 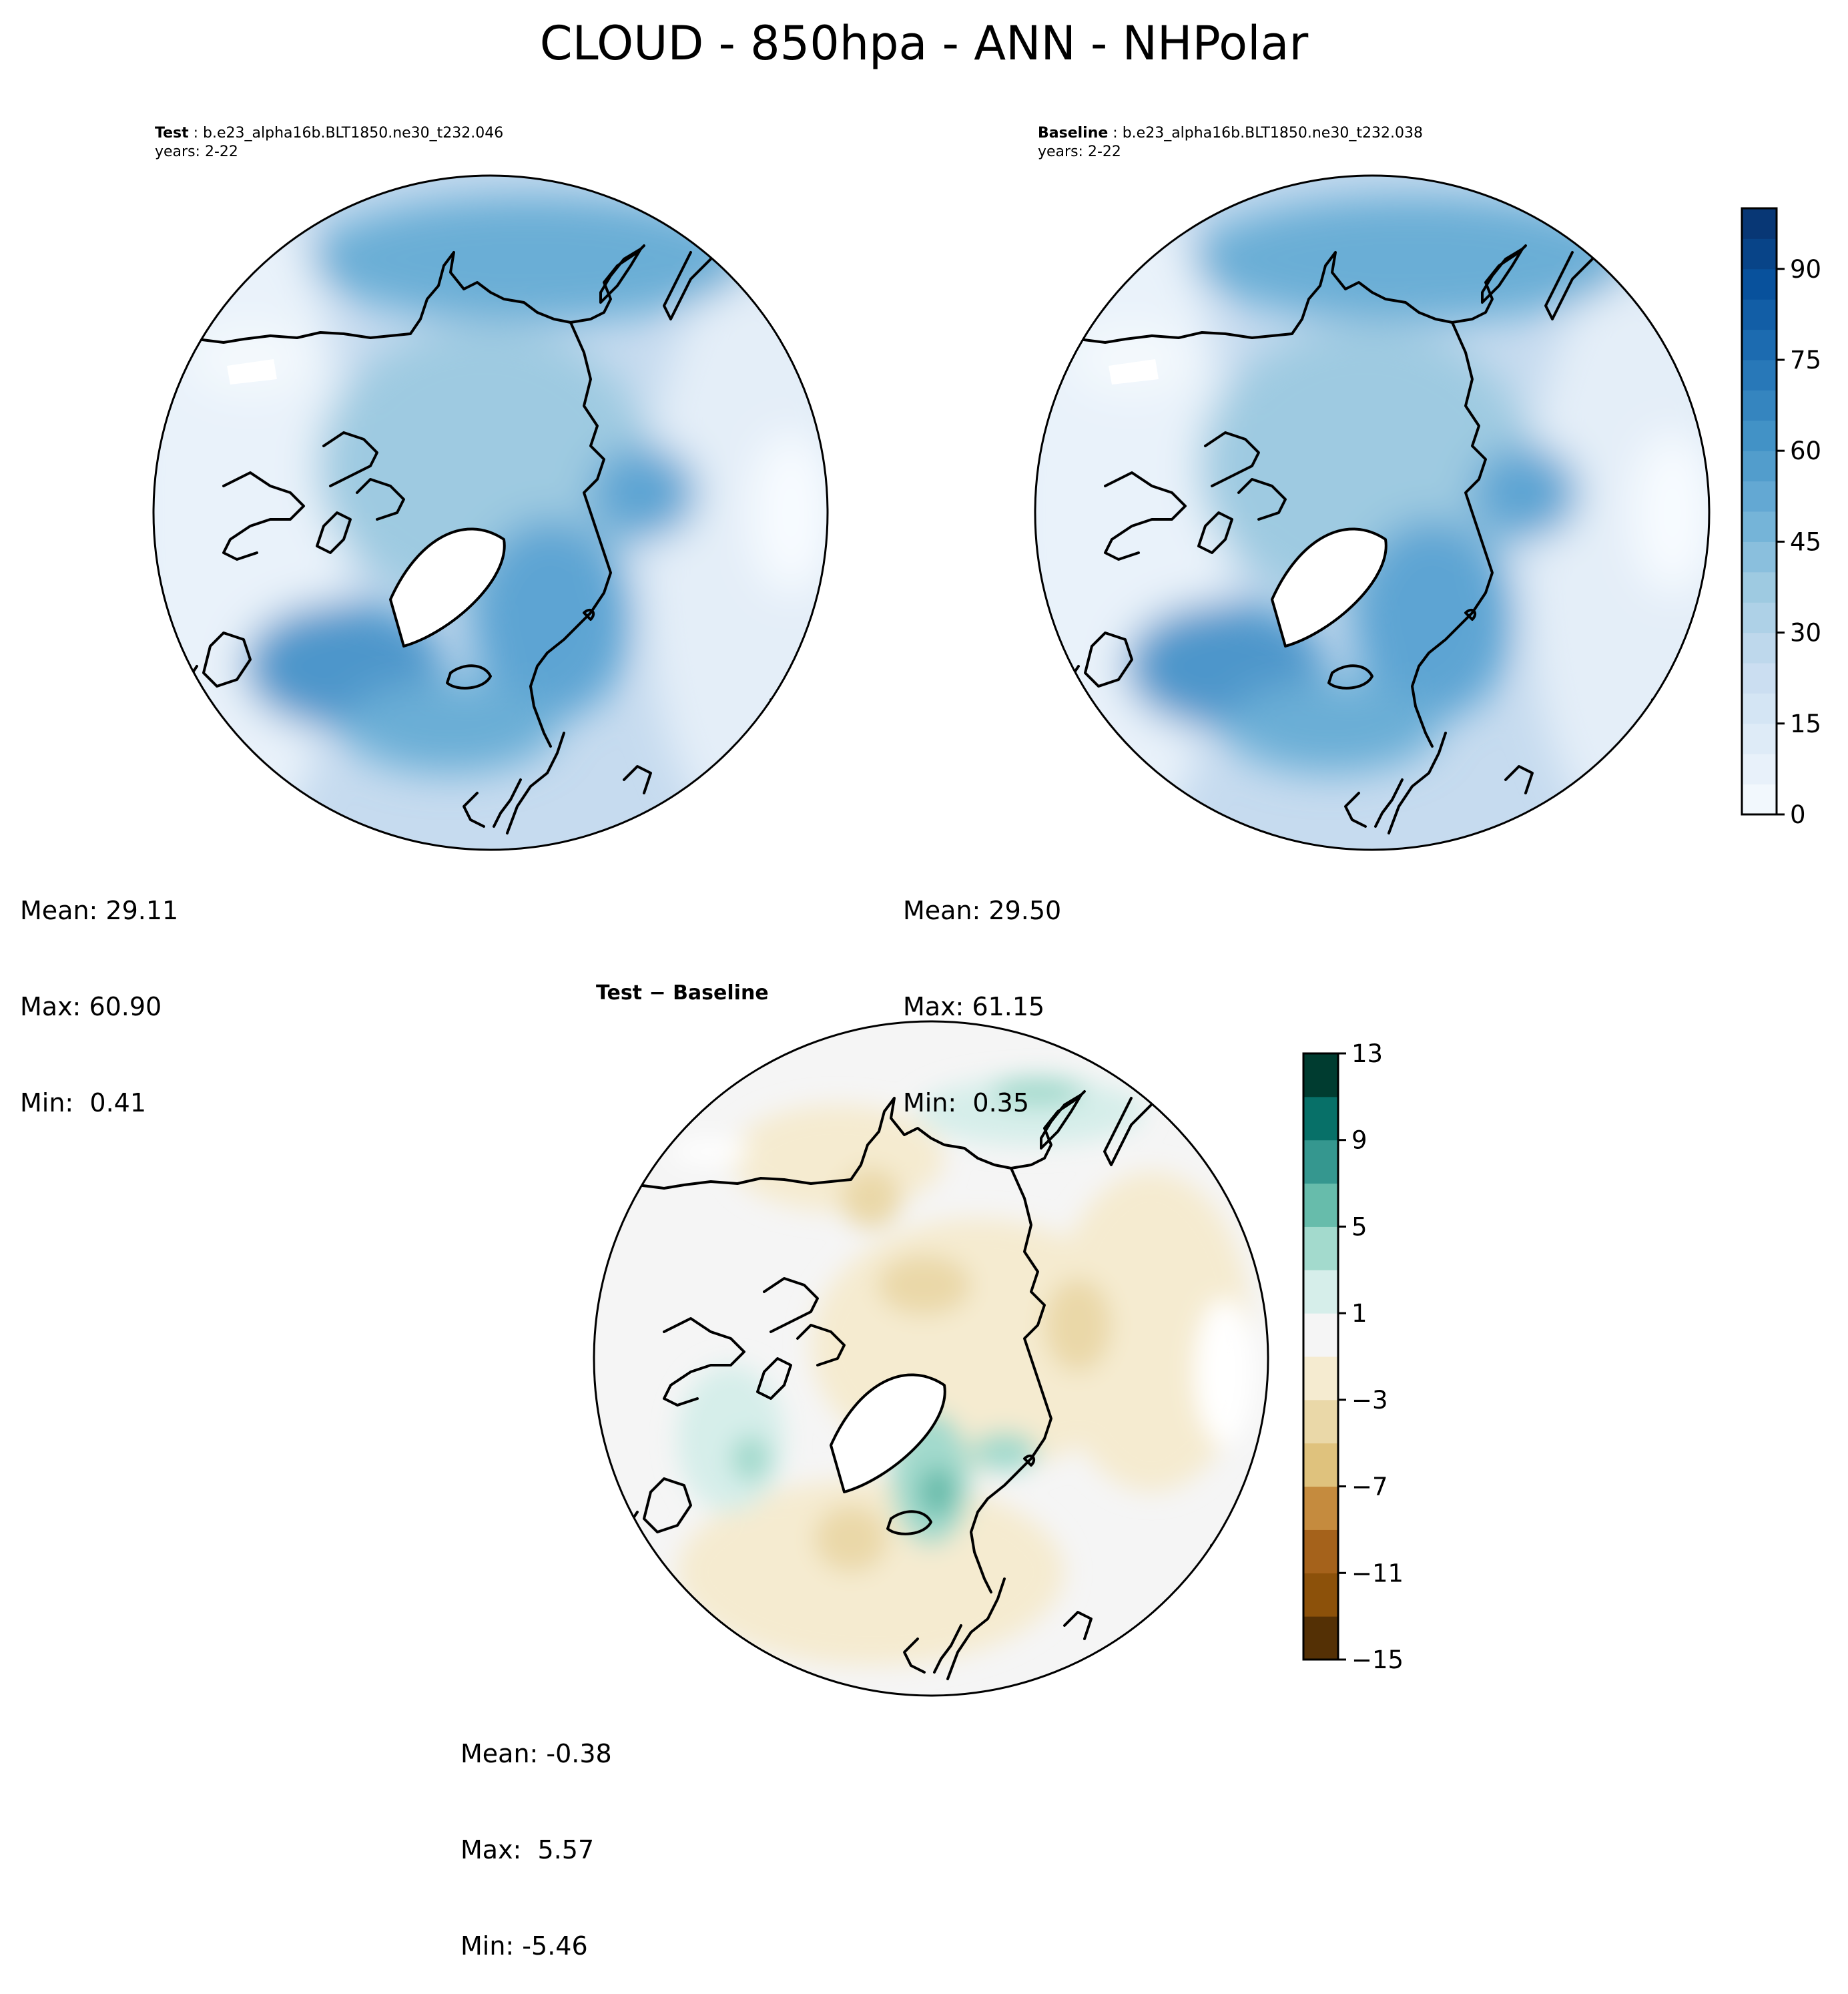 I want to click on colorbar-diff-frame, so click(x=1320, y=1356).